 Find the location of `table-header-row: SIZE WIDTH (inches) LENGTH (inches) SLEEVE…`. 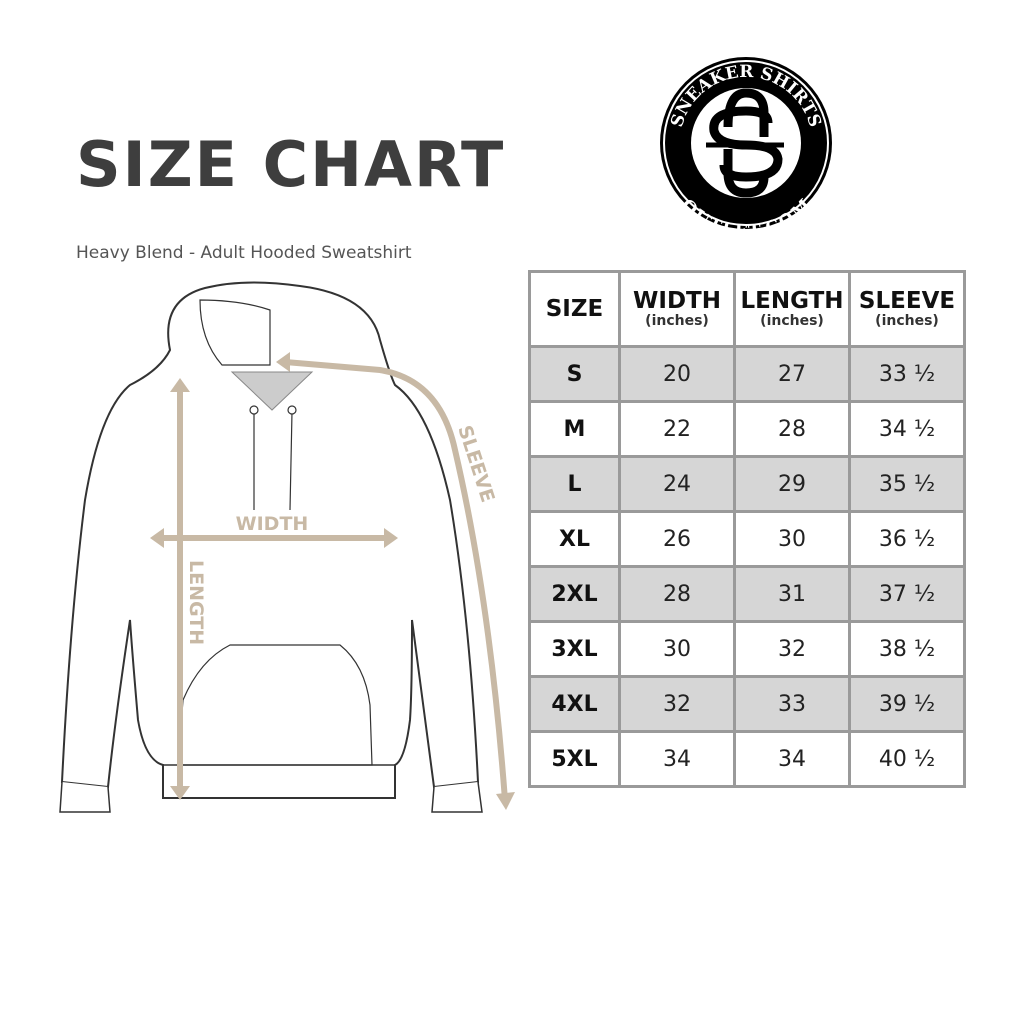

table-header-row: SIZE WIDTH (inches) LENGTH (inches) SLEEVE… is located at coordinates (747, 309).